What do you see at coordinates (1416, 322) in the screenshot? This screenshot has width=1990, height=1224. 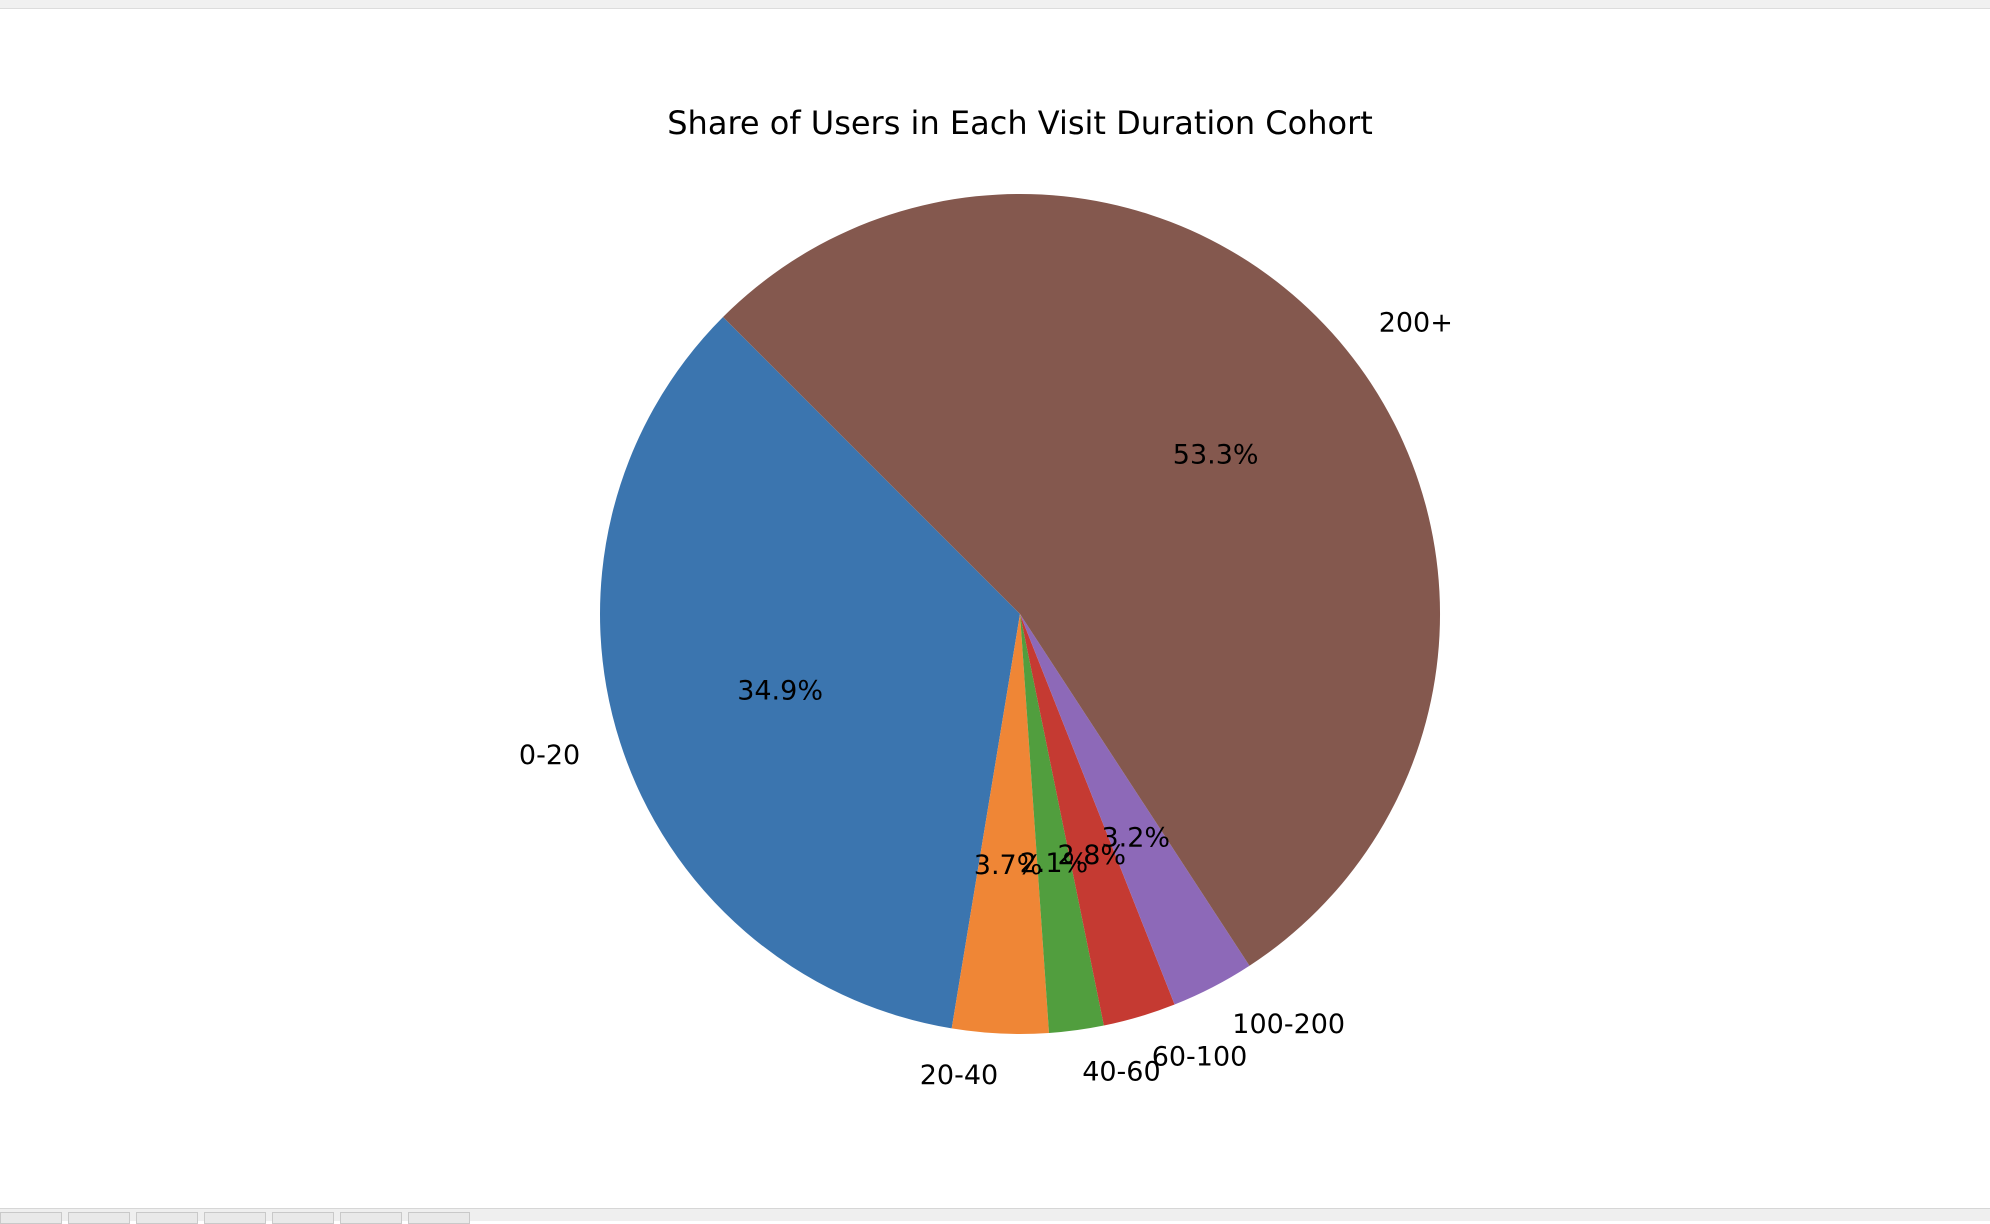 I see `slice-label: 200+` at bounding box center [1416, 322].